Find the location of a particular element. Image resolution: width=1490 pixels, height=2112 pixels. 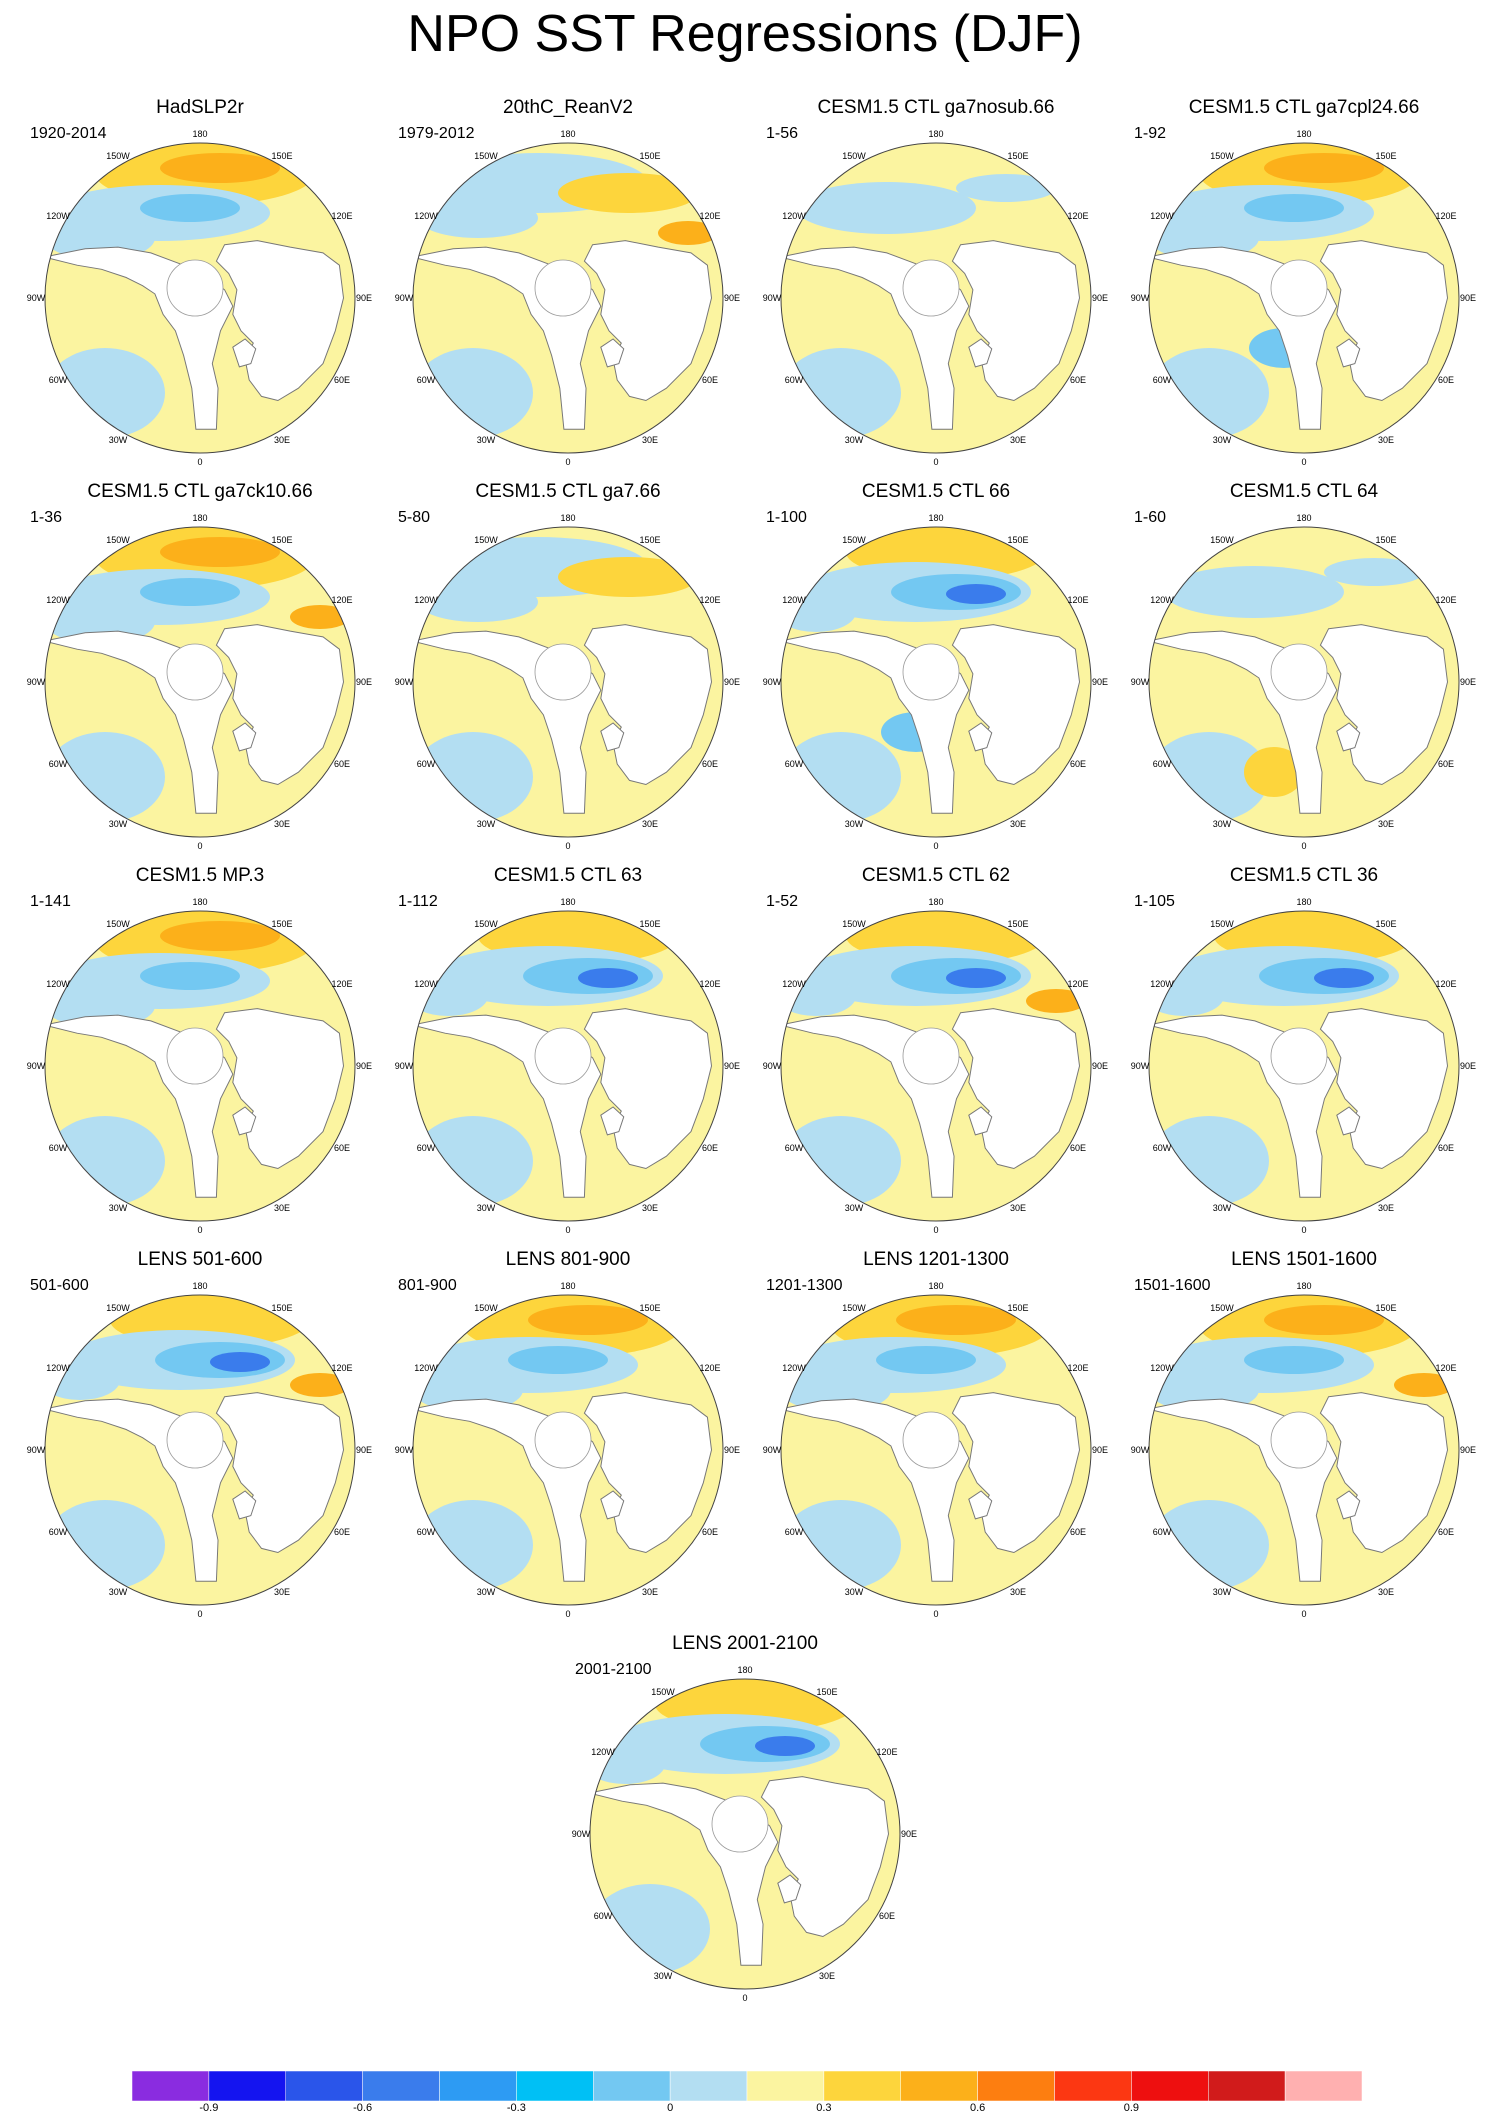

panel-title: HadSLP2r is located at coordinates (200, 107).